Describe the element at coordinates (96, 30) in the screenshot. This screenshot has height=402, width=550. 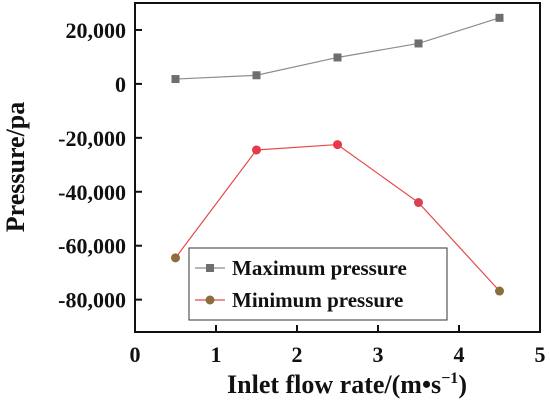
I see `y-tick-label: 20,000` at that location.